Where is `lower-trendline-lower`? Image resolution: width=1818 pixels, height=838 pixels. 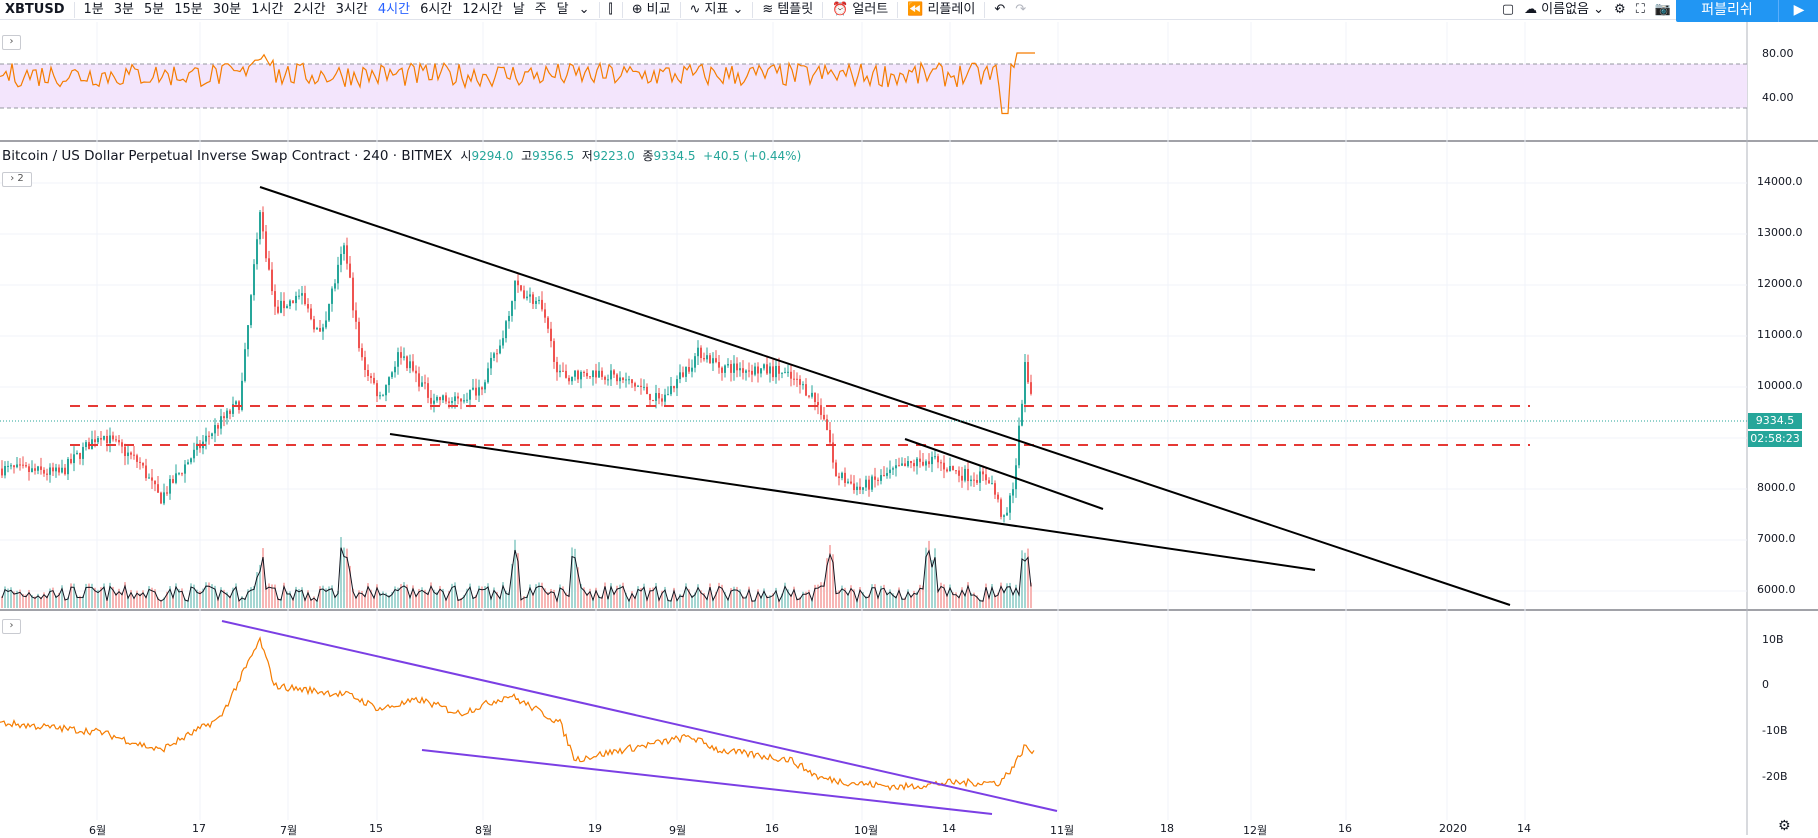
lower-trendline-lower is located at coordinates (707, 782).